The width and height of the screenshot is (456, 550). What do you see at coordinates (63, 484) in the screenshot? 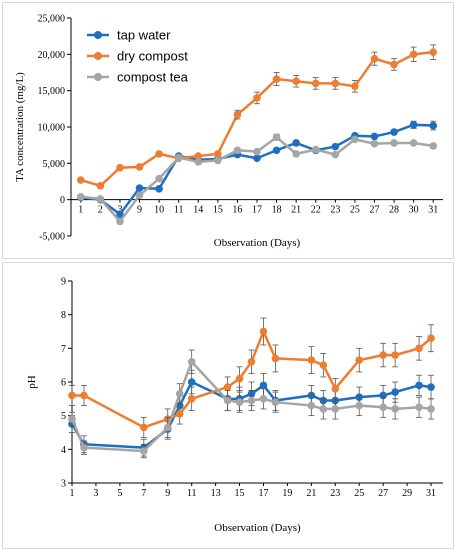
I see `y-tick-label: 3` at bounding box center [63, 484].